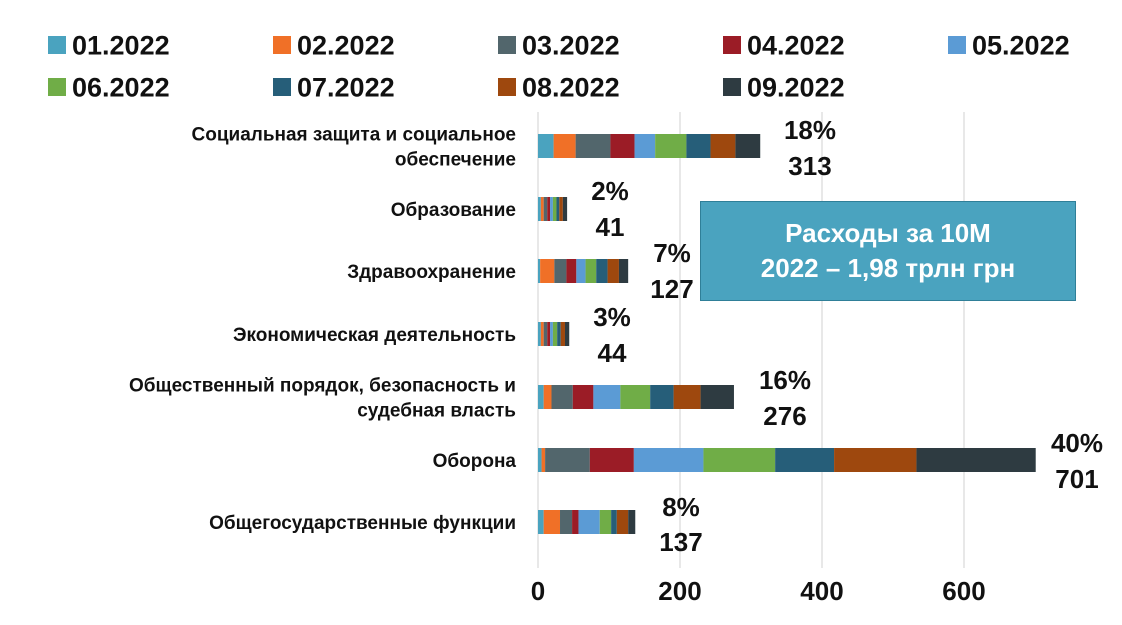 This screenshot has height=625, width=1122. Describe the element at coordinates (455, 160) in the screenshot. I see `category-label: обеспечение` at that location.